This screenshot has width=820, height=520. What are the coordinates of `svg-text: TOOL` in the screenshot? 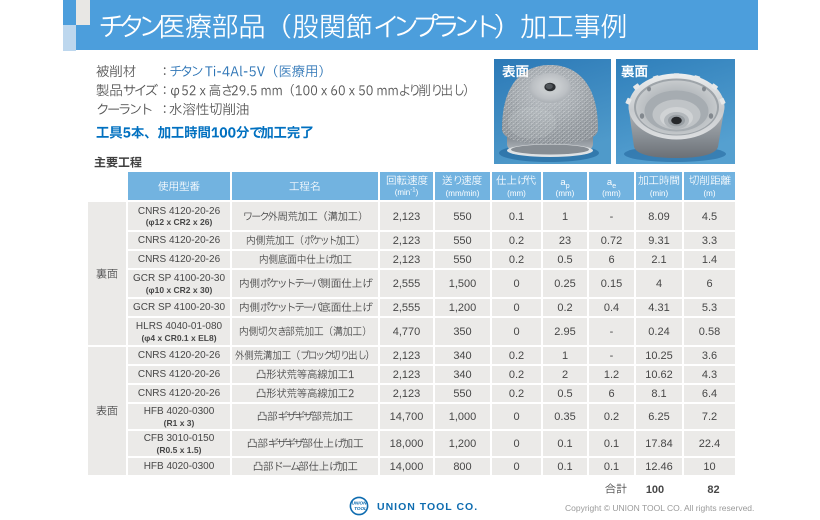 It's located at (360, 508).